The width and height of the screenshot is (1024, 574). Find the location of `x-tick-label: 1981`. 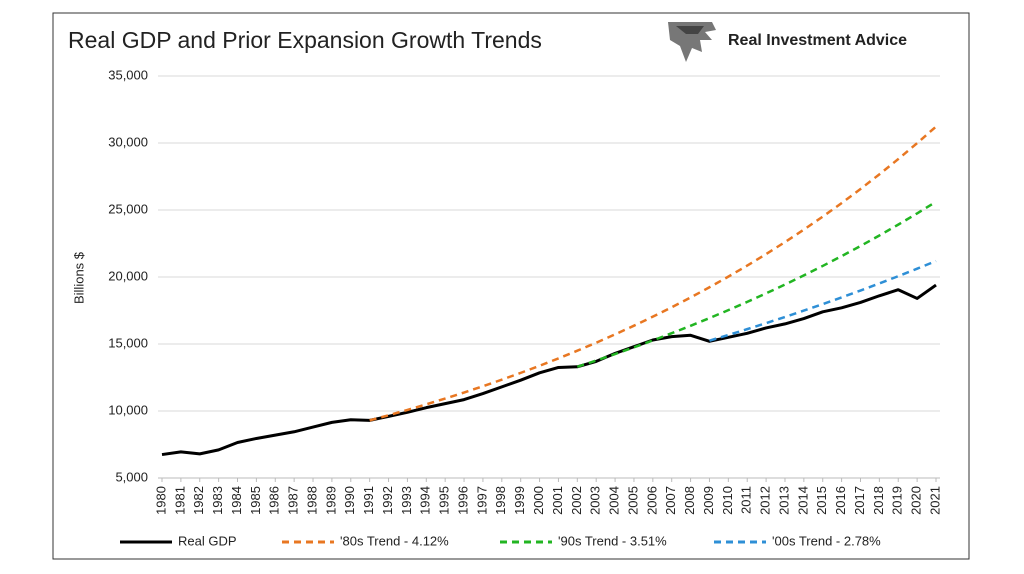

x-tick-label: 1981 is located at coordinates (179, 500).